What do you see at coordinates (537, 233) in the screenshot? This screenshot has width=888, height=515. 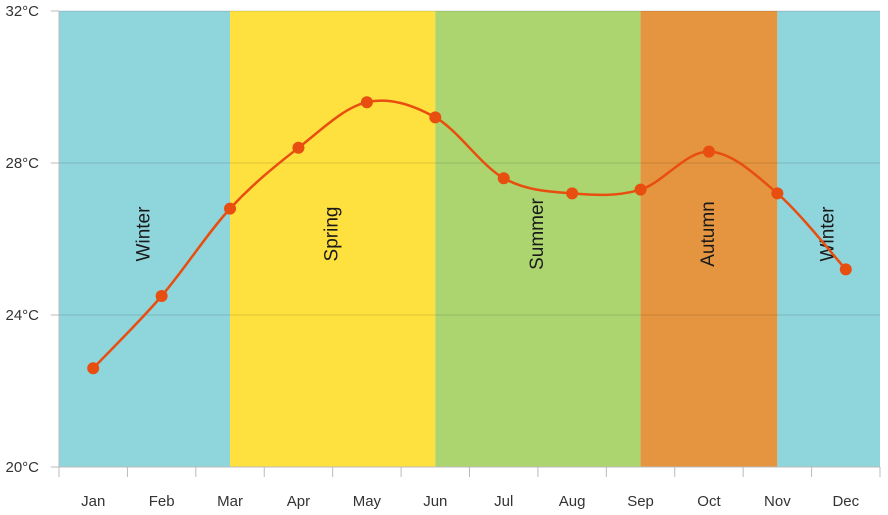 I see `band-label-summer-2: Summer` at bounding box center [537, 233].